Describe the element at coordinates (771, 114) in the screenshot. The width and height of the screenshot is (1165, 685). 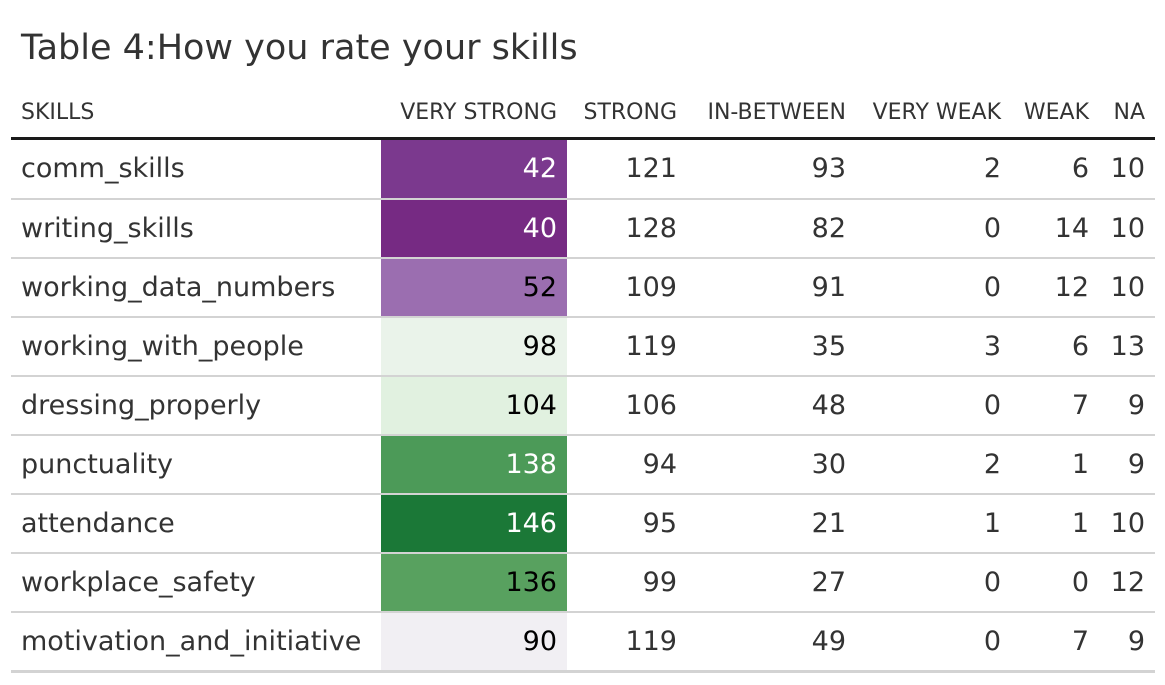
I see `column-header-in-between: IN-BETWEEN` at that location.